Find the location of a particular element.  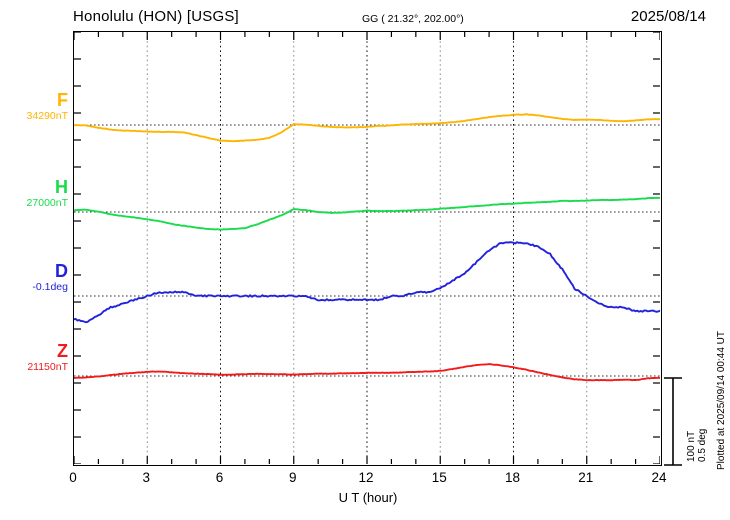

component-baseline-value: -0.1deg is located at coordinates (50, 286).